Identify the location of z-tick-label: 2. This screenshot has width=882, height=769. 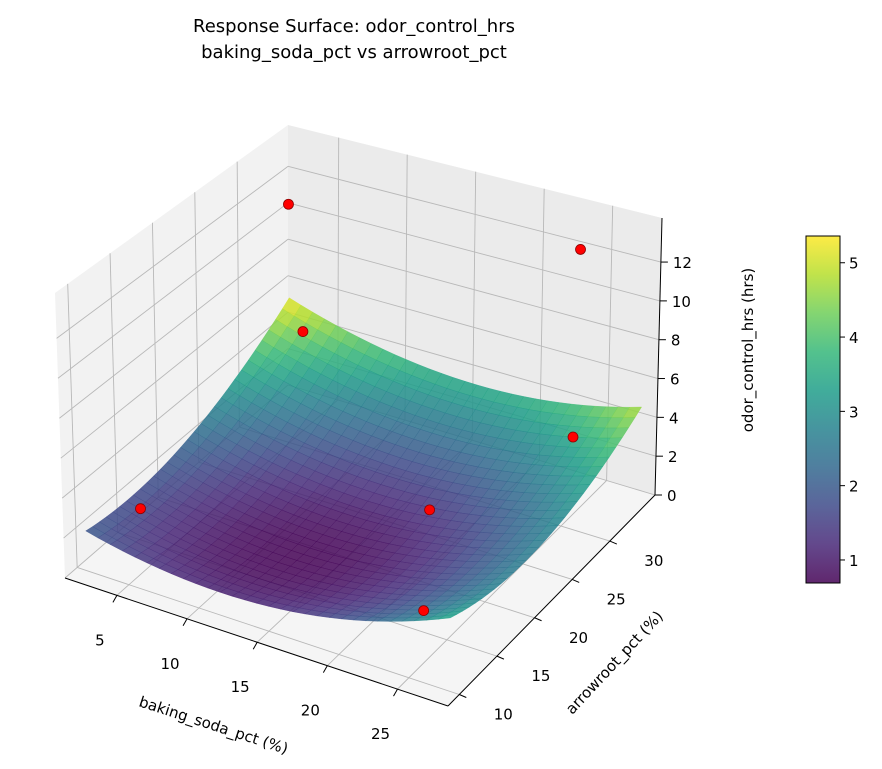
(673, 457).